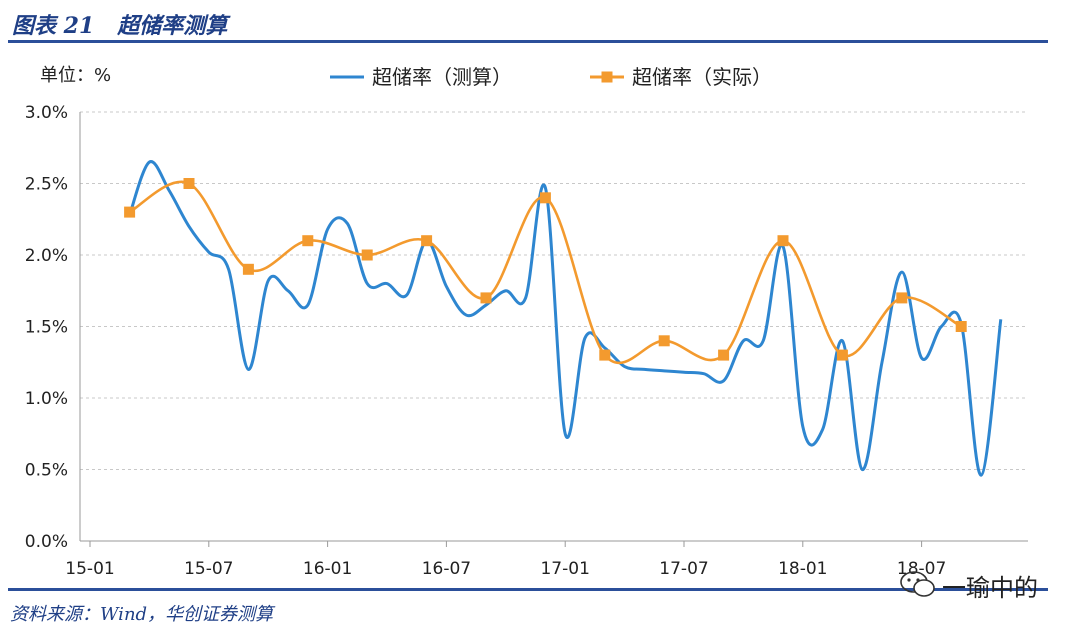  I want to click on figure-header: 图表 21 超储率测算, so click(528, 20).